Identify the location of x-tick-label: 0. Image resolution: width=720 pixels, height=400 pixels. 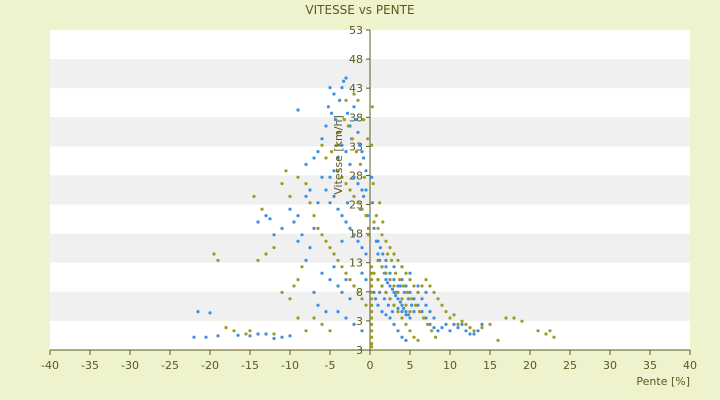
(370, 365).